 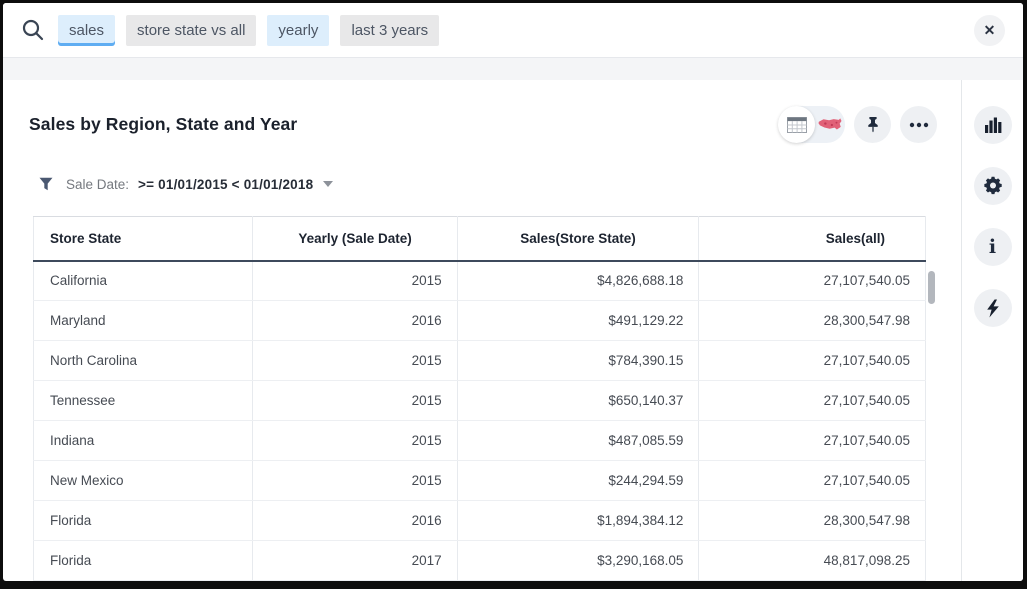 I want to click on table-row: Florida 2017 $3,290,168.05 48,817,098.25, so click(x=479, y=560).